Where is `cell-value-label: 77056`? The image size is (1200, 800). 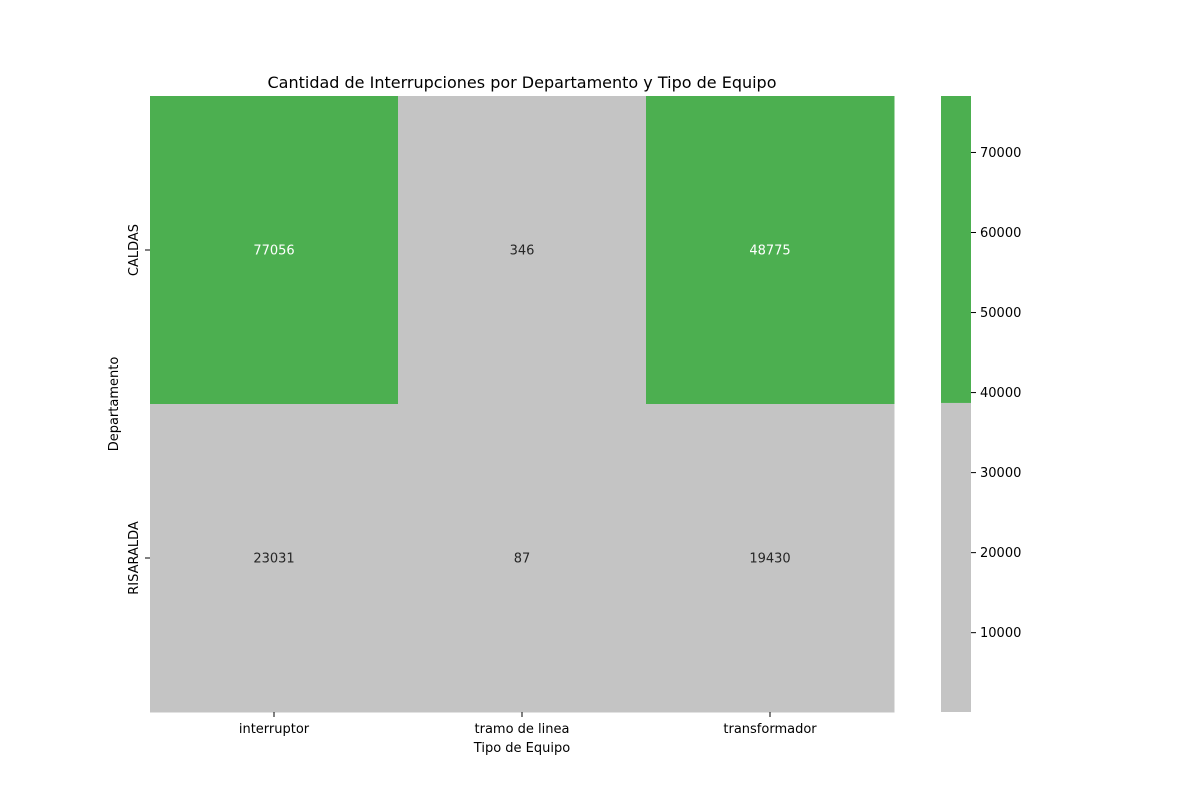 cell-value-label: 77056 is located at coordinates (273, 251).